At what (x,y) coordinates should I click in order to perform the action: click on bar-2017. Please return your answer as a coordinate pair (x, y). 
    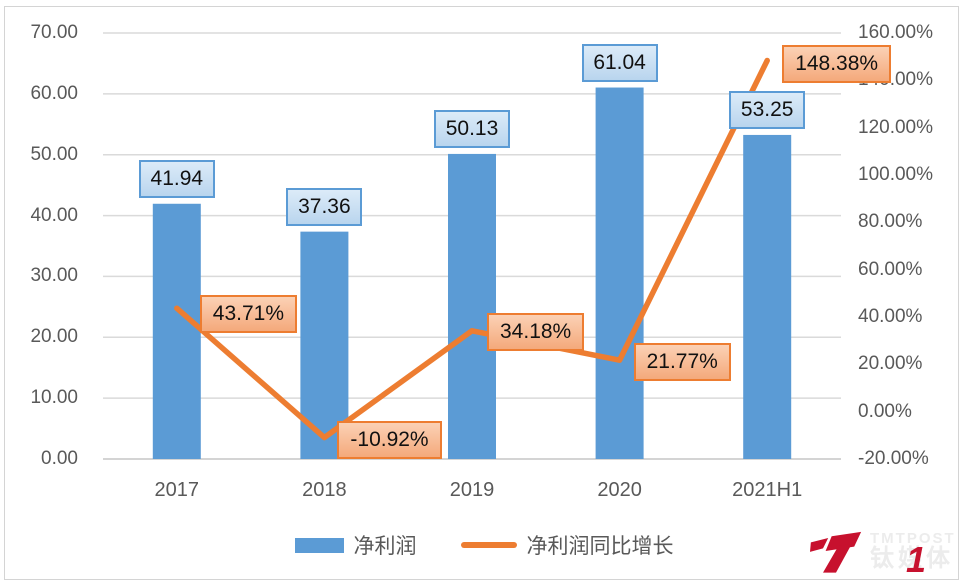
    Looking at the image, I should click on (176, 331).